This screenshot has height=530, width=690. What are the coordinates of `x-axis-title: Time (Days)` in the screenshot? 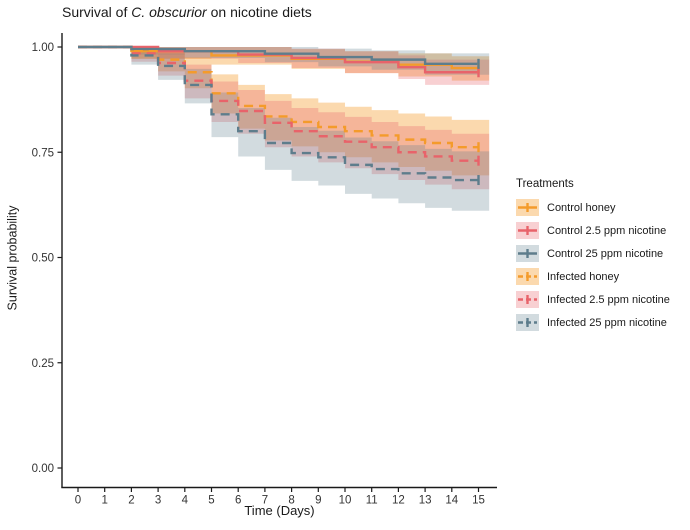 It's located at (279, 510).